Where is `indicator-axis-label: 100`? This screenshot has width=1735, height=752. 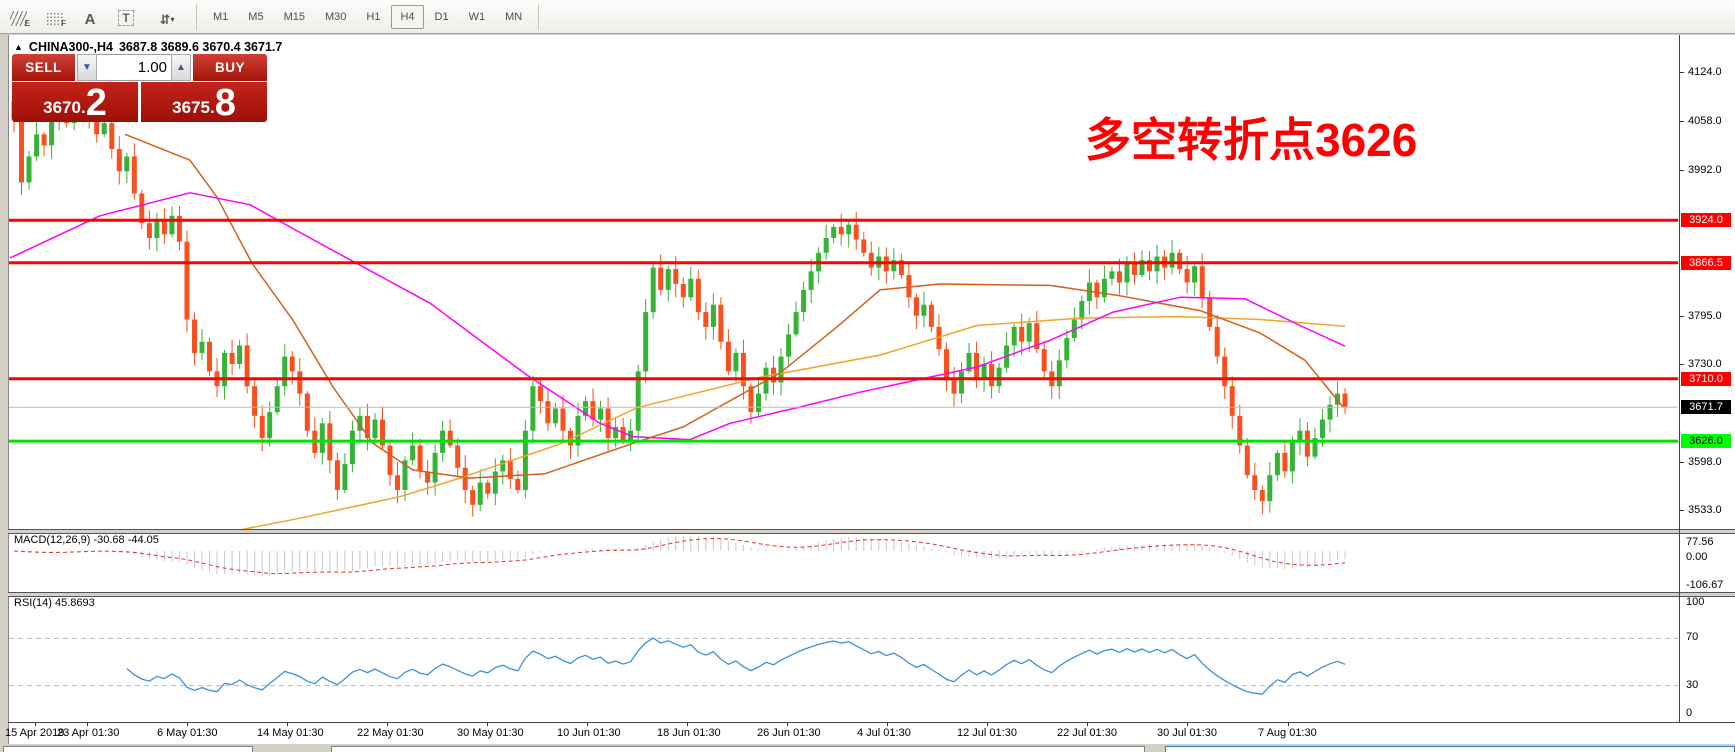
indicator-axis-label: 100 is located at coordinates (1695, 602).